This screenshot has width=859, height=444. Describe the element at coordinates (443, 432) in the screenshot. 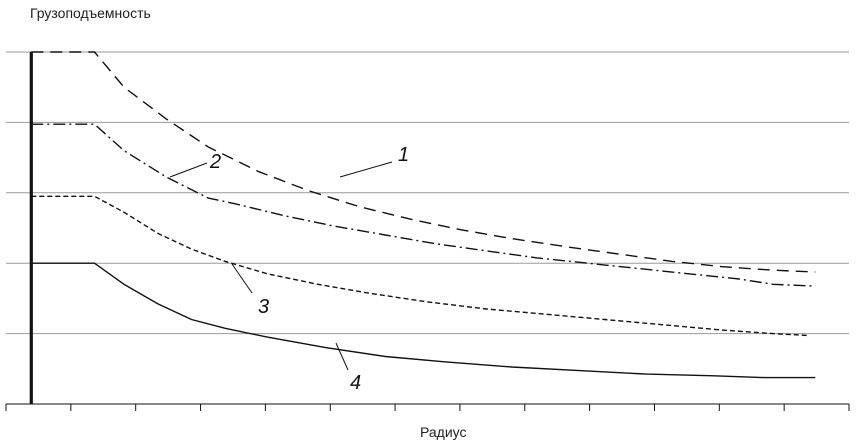

I see `x-axis-label: Радиус` at that location.